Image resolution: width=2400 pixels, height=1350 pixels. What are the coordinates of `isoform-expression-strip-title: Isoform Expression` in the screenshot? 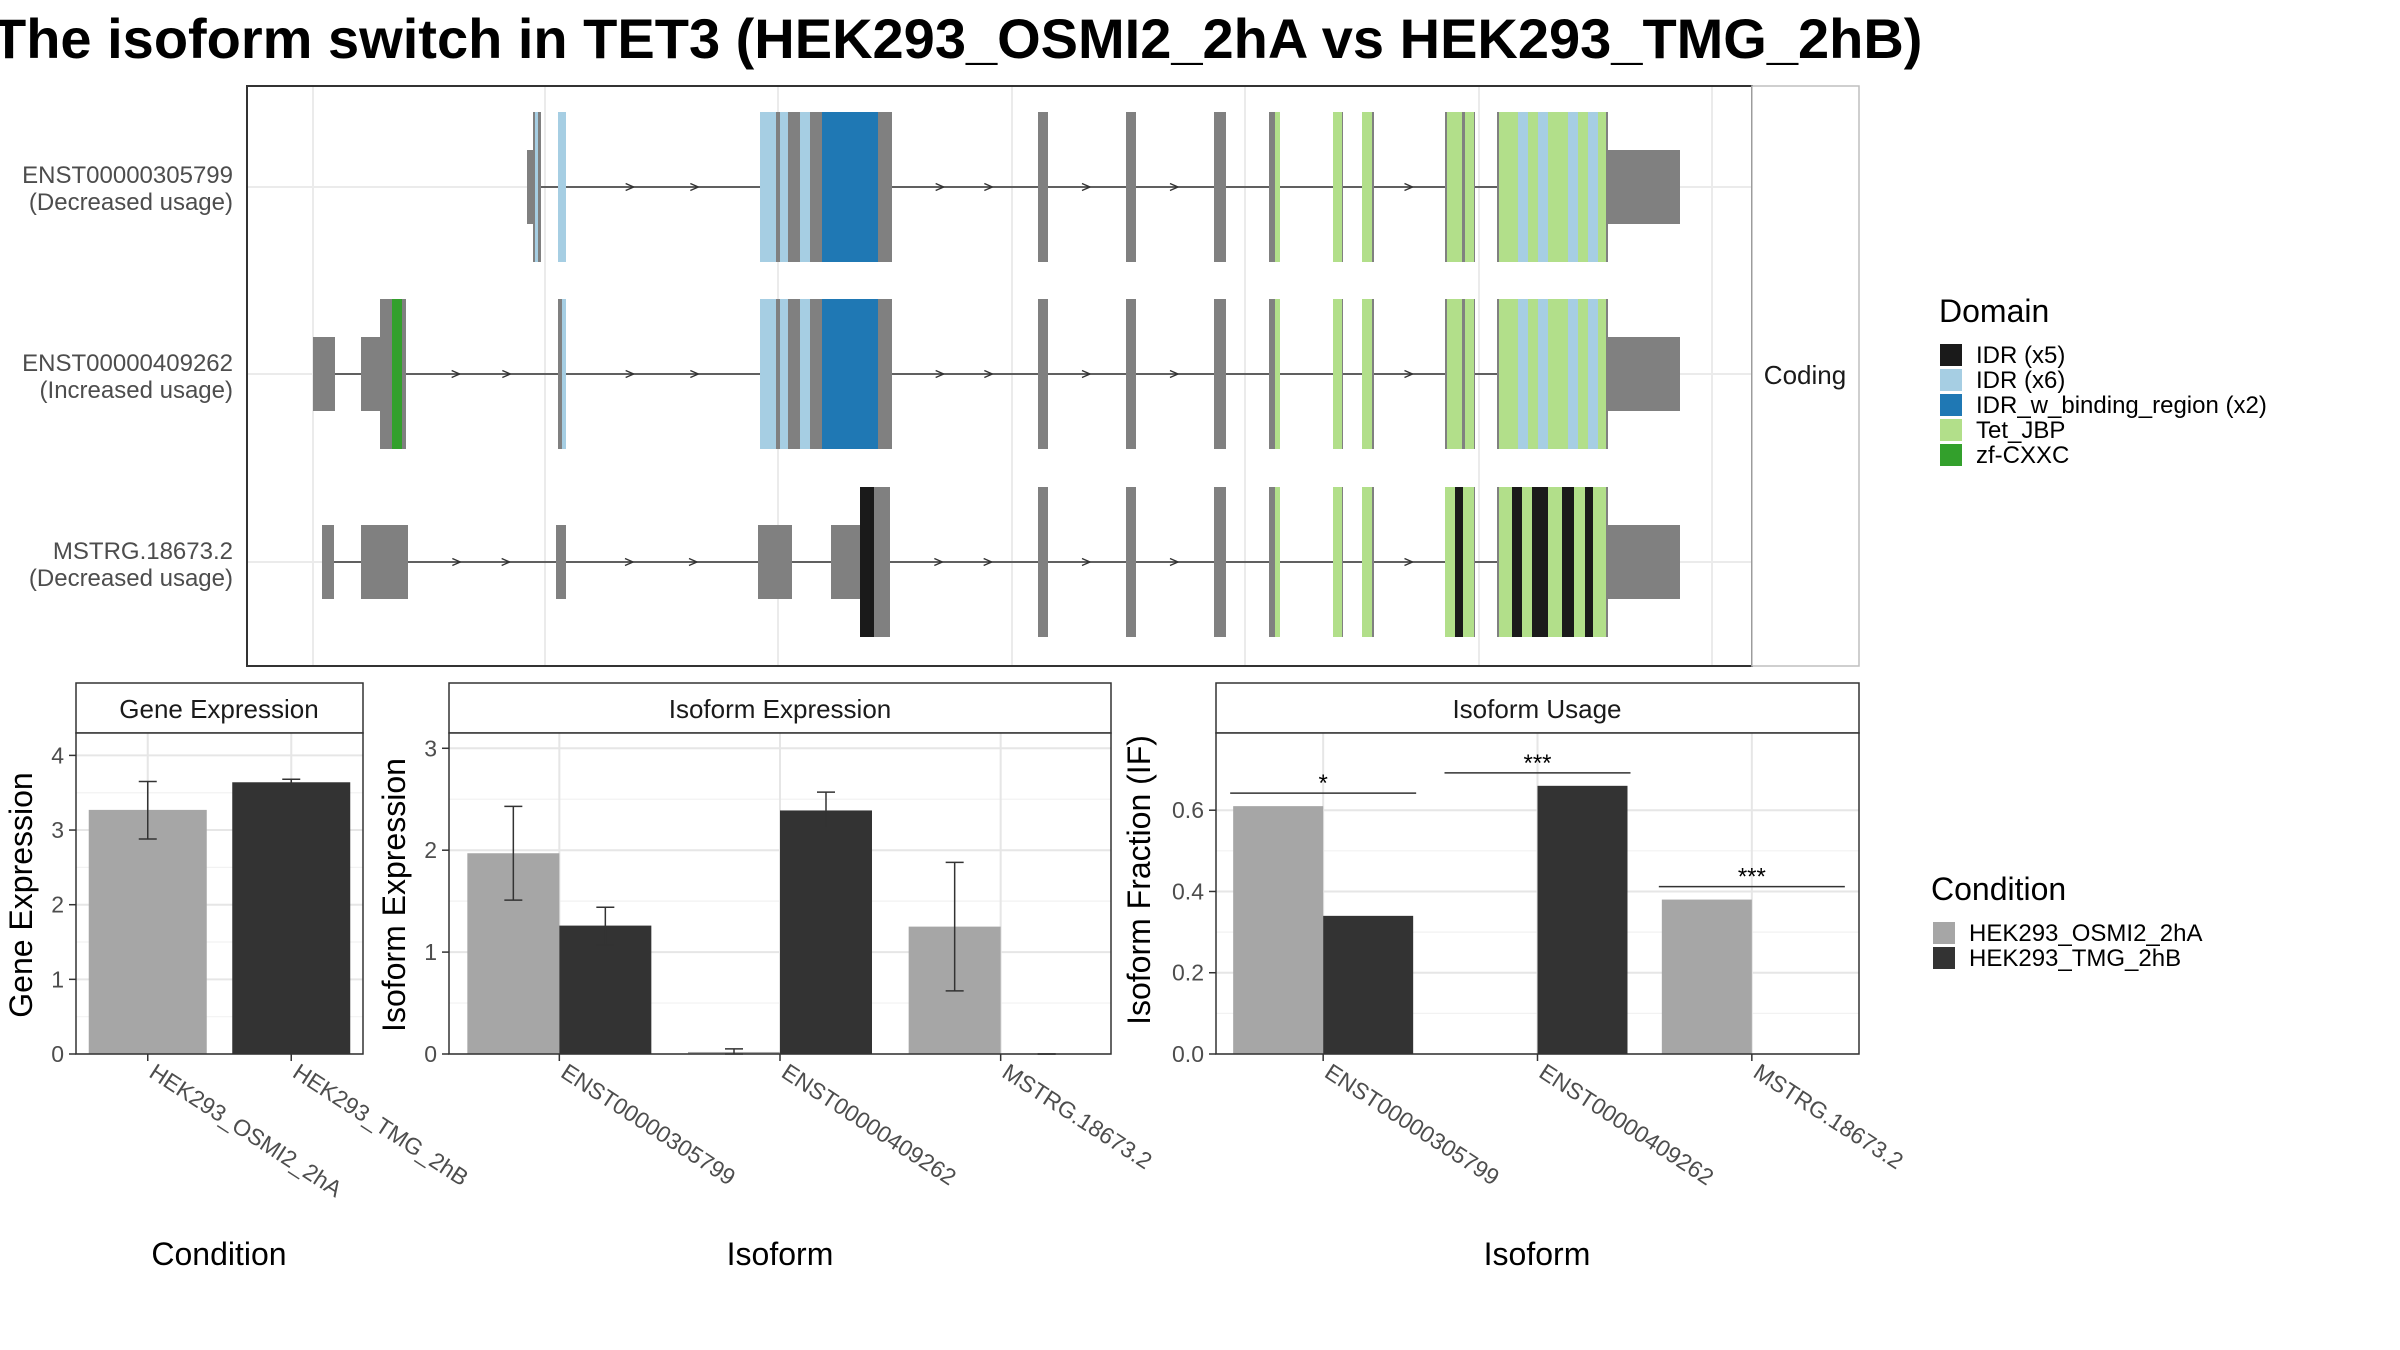 It's located at (780, 709).